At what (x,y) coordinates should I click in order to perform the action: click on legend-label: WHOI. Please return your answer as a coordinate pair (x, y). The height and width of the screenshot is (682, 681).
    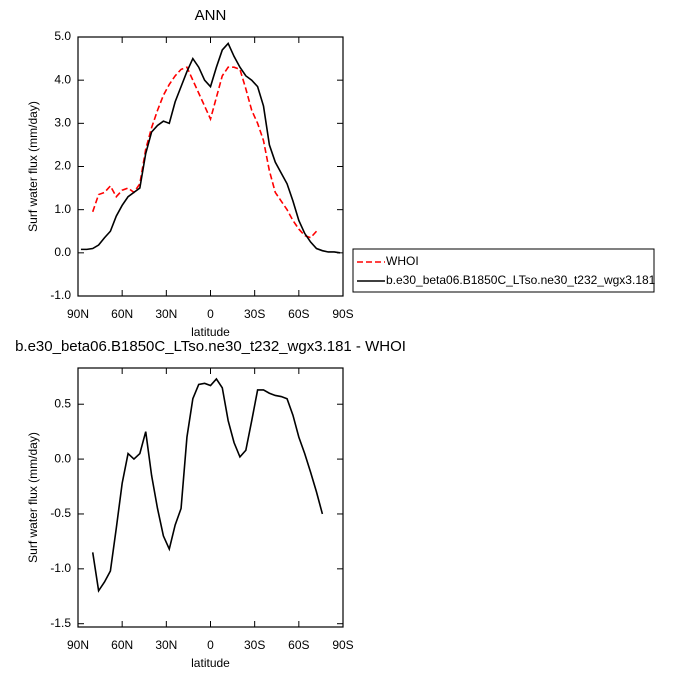
    Looking at the image, I should click on (402, 261).